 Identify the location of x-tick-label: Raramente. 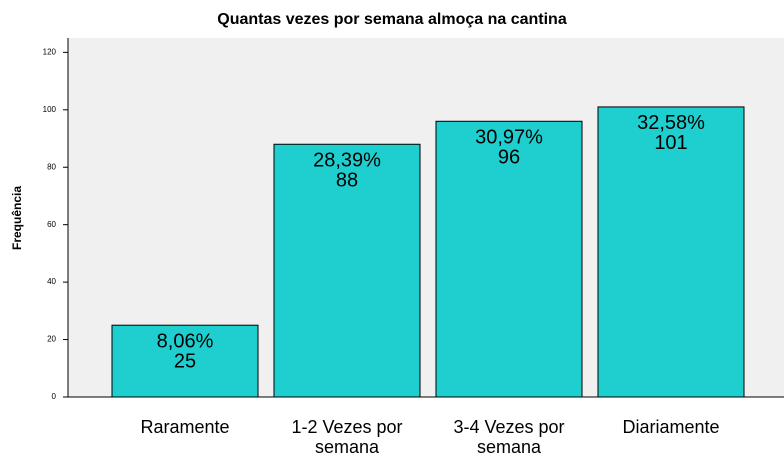
(184, 427).